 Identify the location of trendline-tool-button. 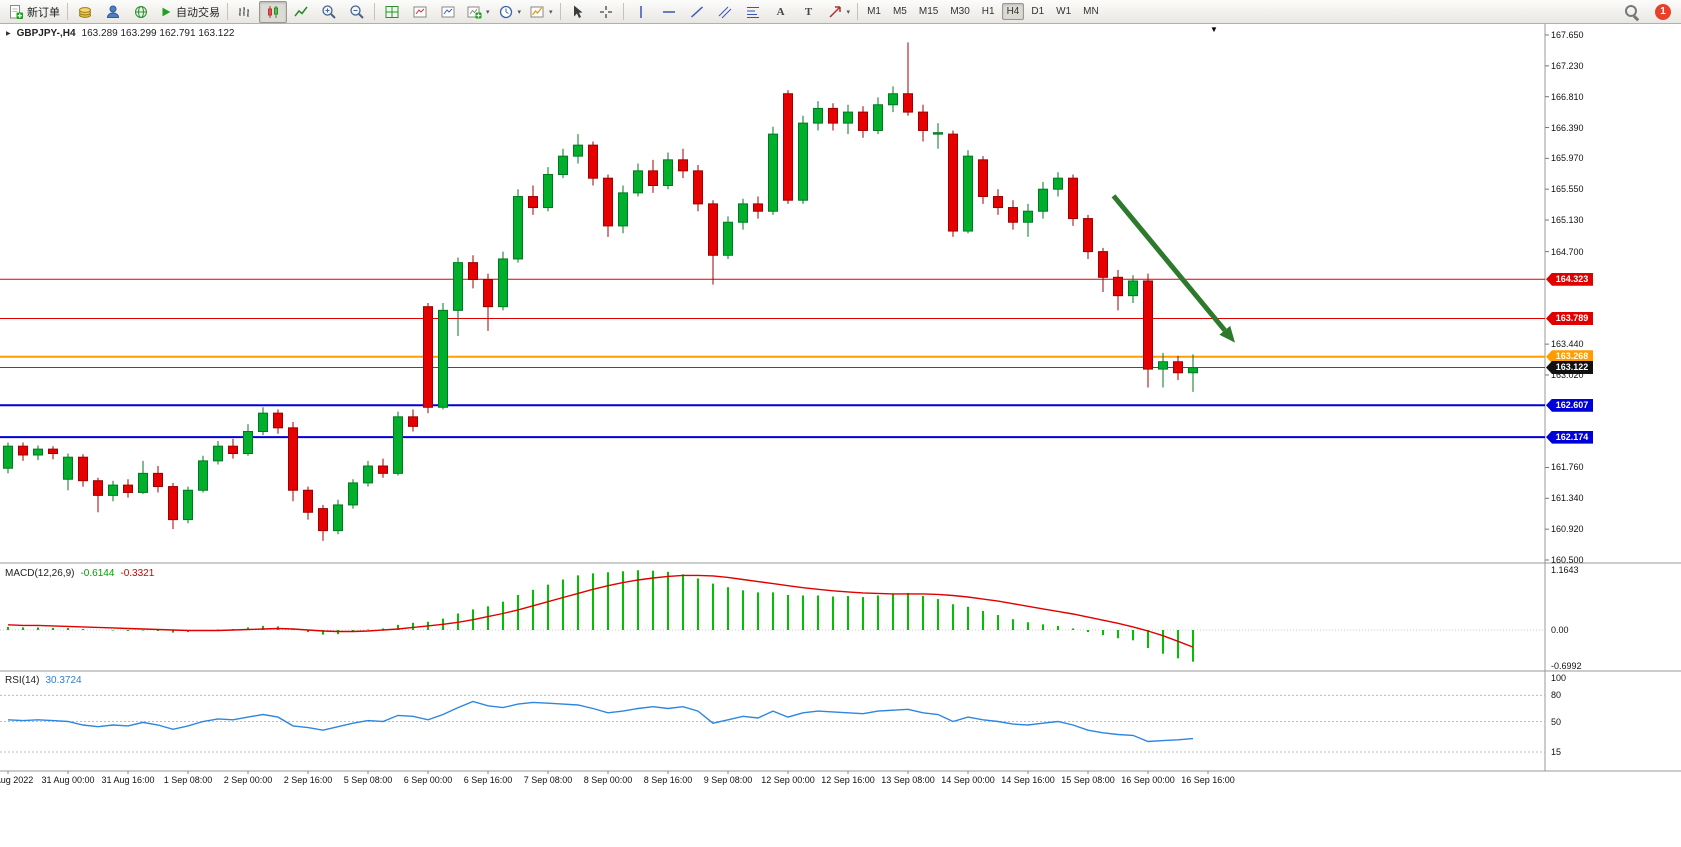
(697, 12).